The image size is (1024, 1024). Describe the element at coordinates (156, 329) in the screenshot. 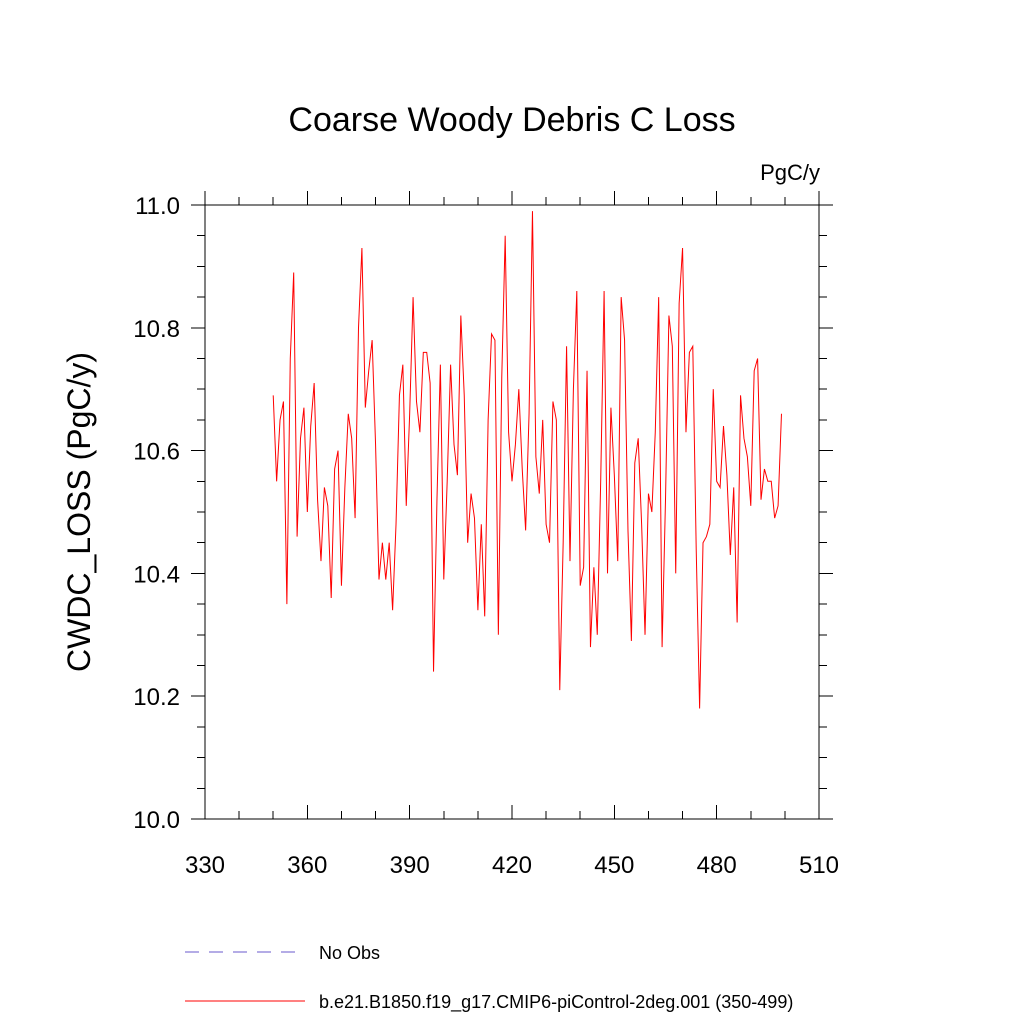

I see `y-tick-label: 10.8` at that location.